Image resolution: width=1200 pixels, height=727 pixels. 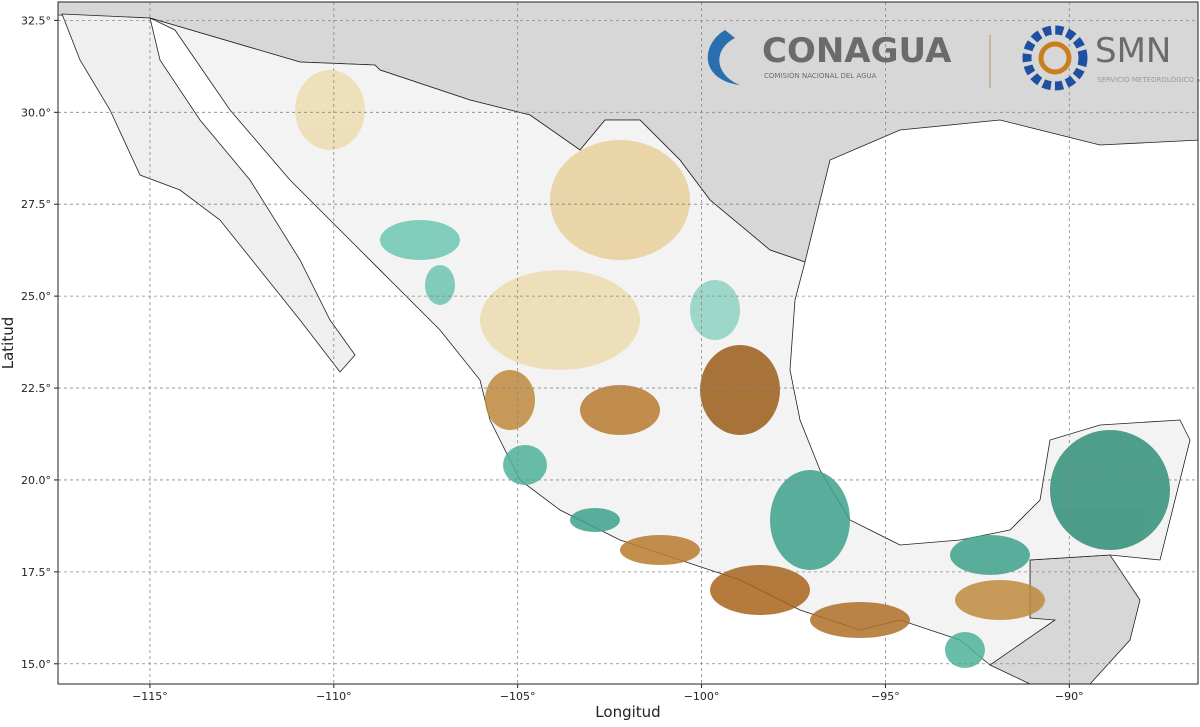 I want to click on smn-subtitle: SERVICIO METEOROLÓGICO NACIONAL, so click(x=1148, y=79).